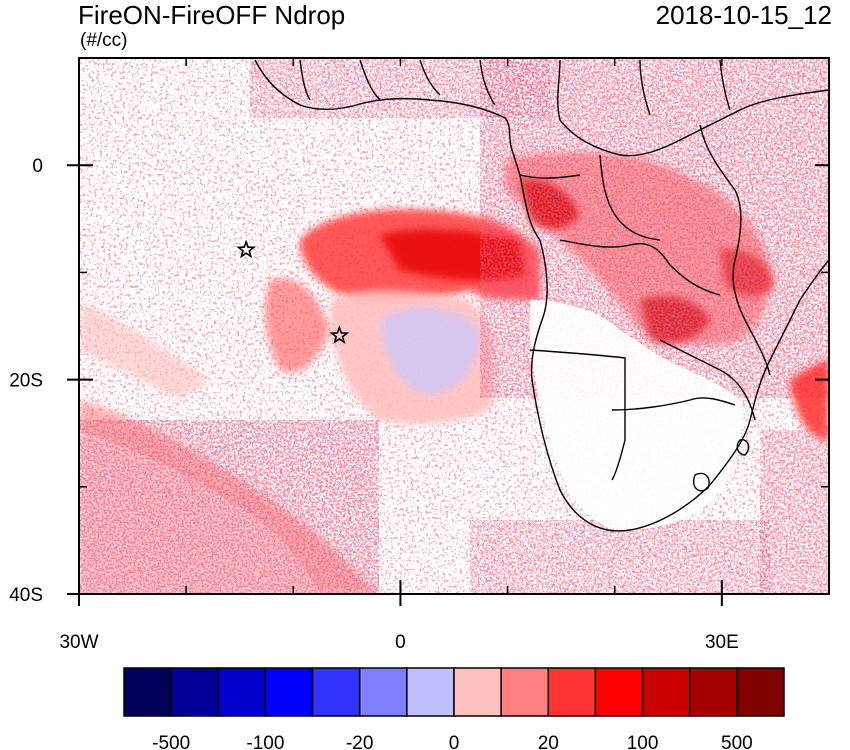 The height and width of the screenshot is (750, 850). What do you see at coordinates (212, 15) in the screenshot?
I see `plot-title: FireON-FireOFF Ndrop` at bounding box center [212, 15].